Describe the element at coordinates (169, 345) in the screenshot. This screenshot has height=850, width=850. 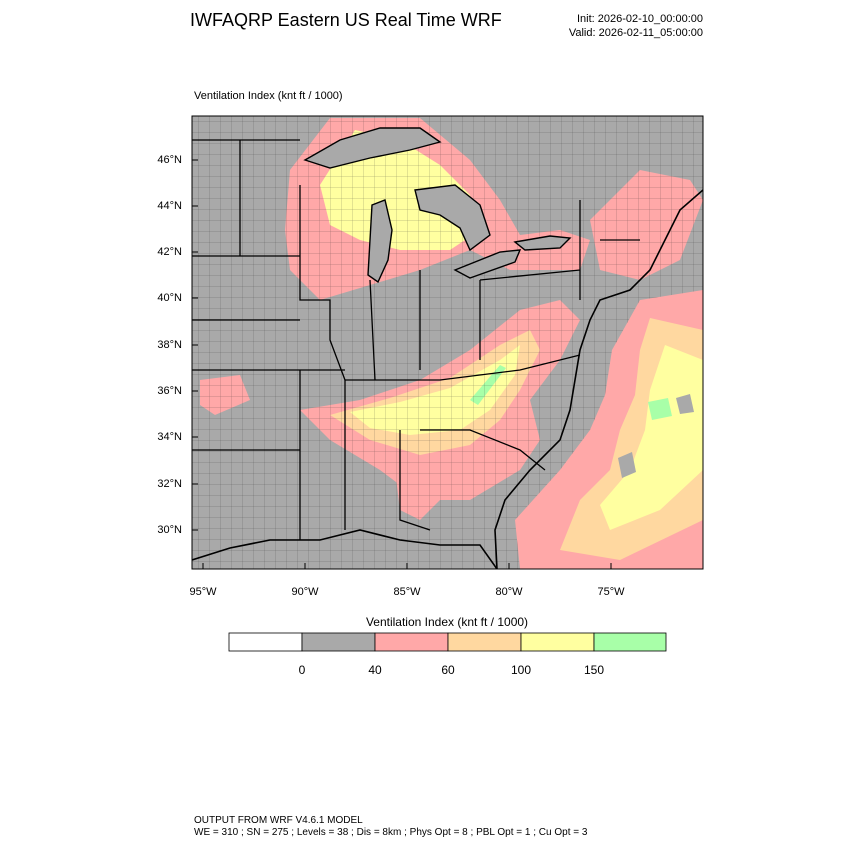
I see `lat-label-38: 38°N` at that location.